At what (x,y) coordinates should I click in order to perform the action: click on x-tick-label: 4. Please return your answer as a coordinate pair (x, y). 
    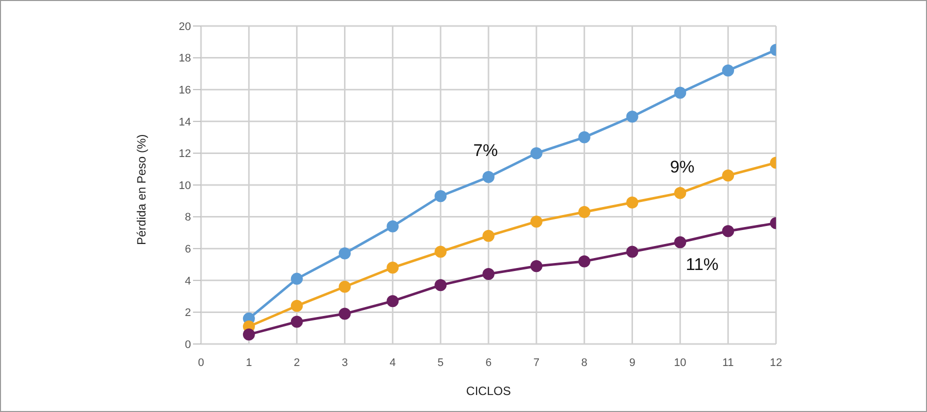
    Looking at the image, I should click on (393, 362).